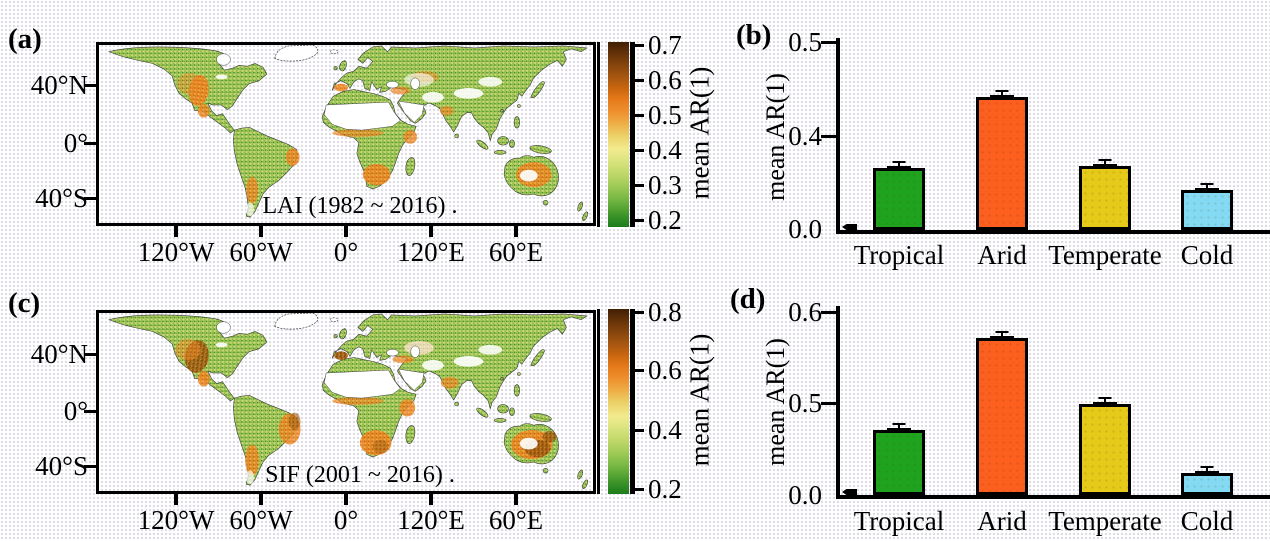  Describe the element at coordinates (346, 134) in the screenshot. I see `map-frame-lai` at that location.